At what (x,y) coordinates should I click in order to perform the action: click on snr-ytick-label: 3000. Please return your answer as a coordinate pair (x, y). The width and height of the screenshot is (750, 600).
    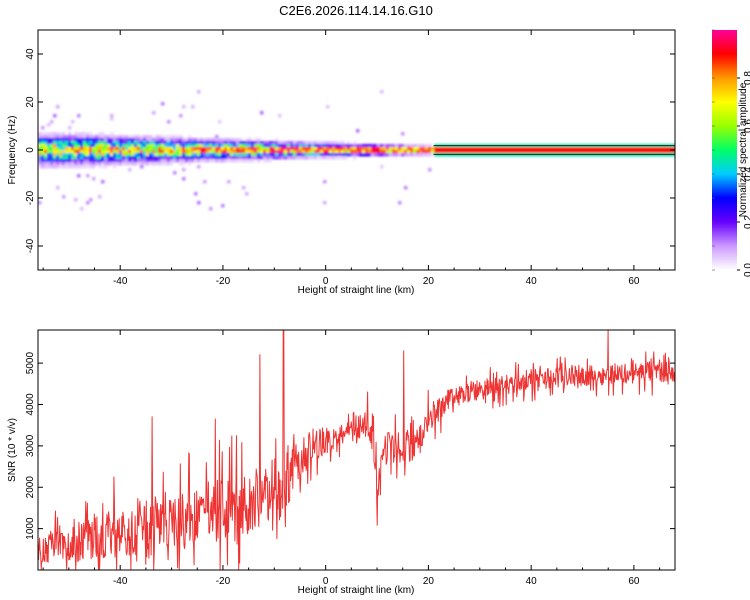
    Looking at the image, I should click on (30, 445).